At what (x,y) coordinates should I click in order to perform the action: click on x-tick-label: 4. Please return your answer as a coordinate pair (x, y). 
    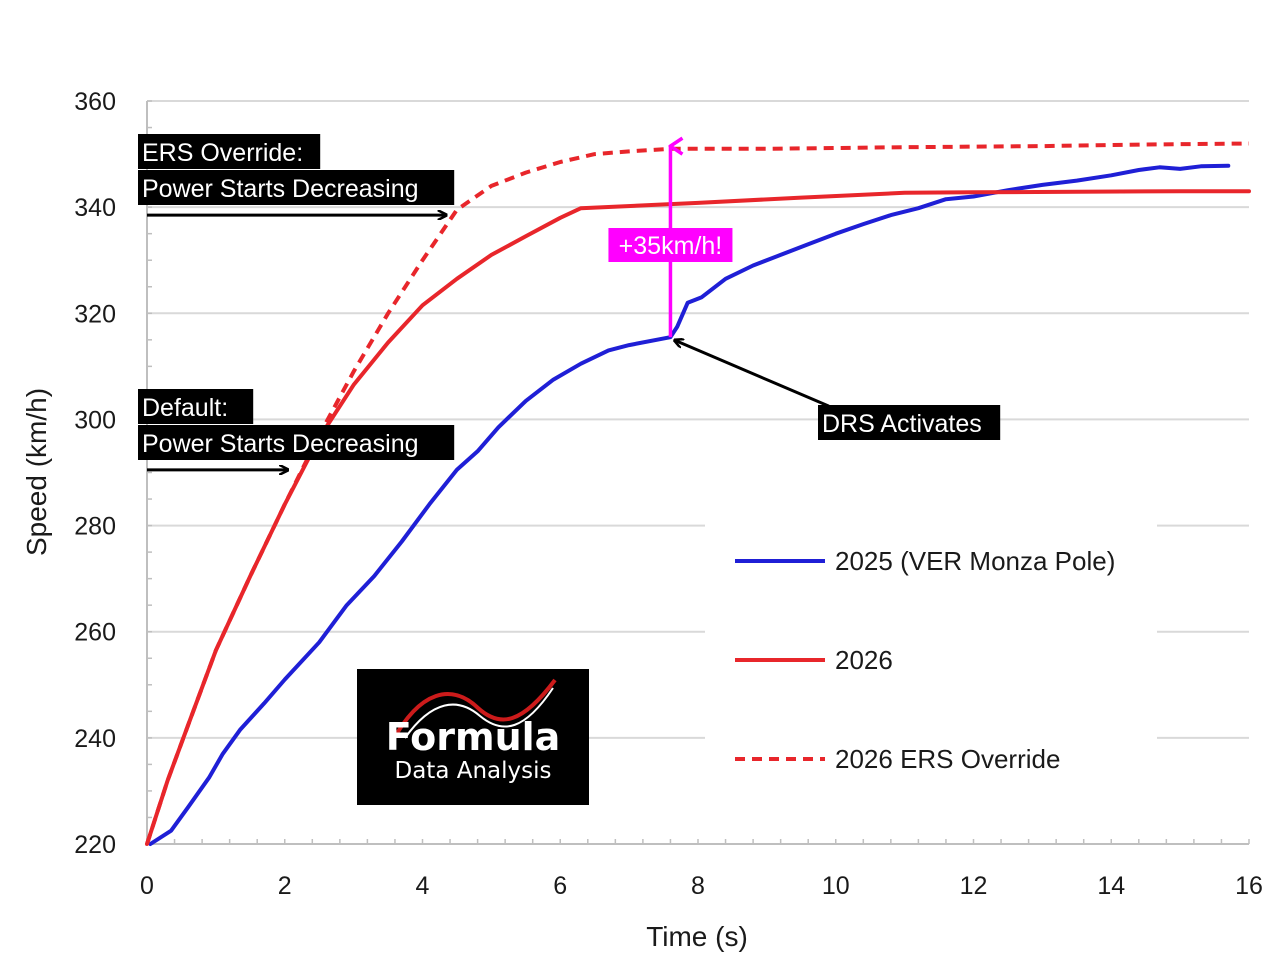
    Looking at the image, I should click on (423, 886).